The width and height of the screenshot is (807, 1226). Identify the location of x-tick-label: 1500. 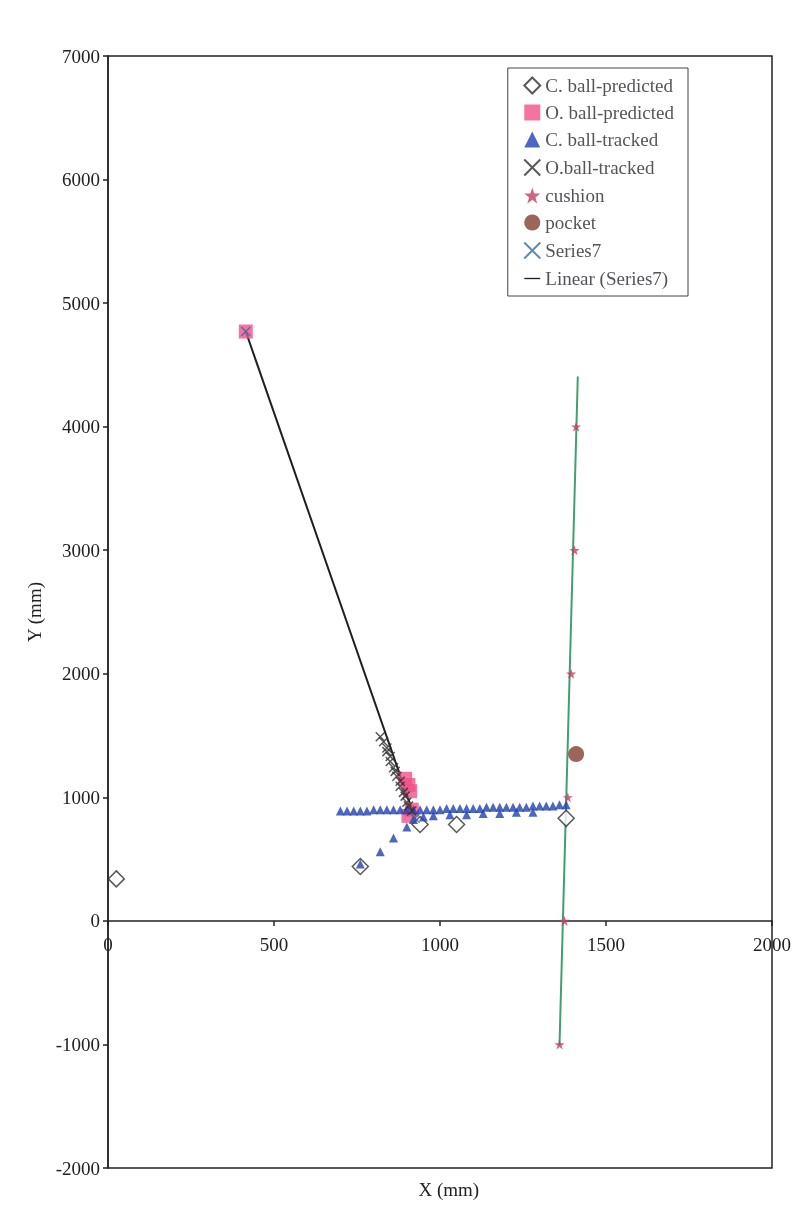
(606, 944).